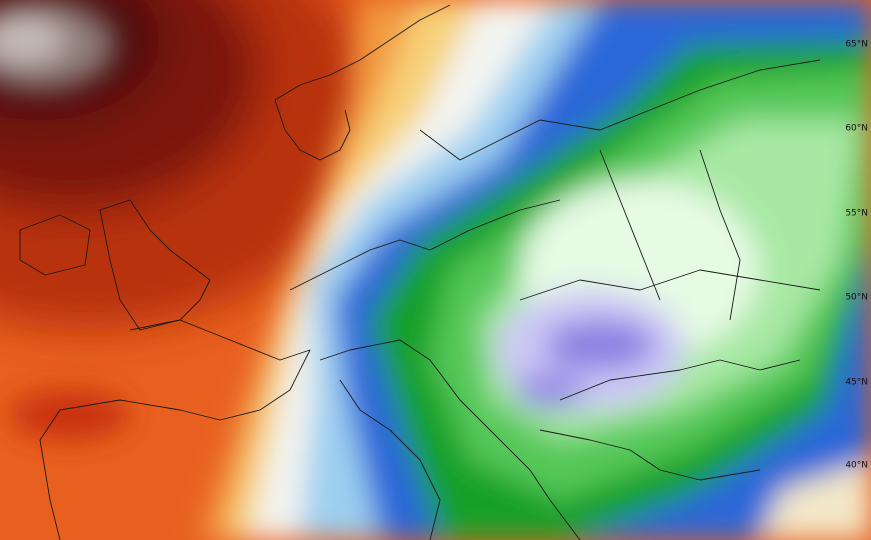  I want to click on latitude-label: 50°N, so click(856, 298).